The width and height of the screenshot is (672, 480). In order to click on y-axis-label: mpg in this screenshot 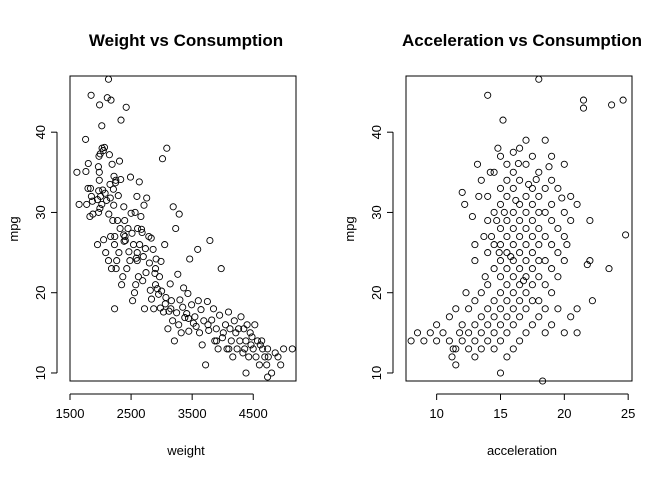, I will do `click(349, 228)`.